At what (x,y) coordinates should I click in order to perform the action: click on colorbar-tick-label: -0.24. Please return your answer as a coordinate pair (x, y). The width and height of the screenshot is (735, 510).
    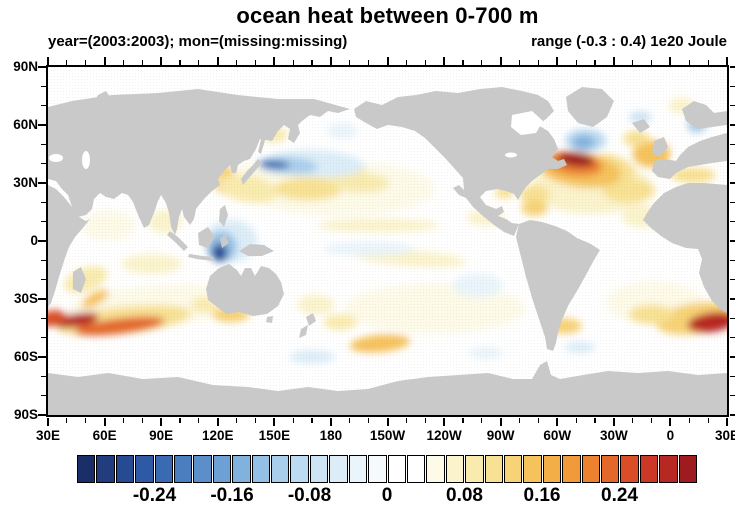
    Looking at the image, I should click on (154, 495).